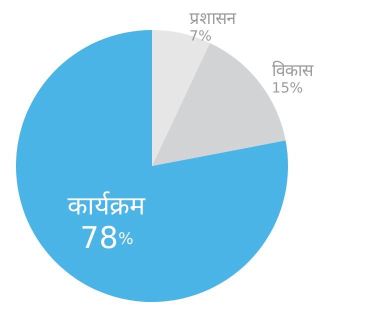 This screenshot has height=321, width=378. What do you see at coordinates (107, 238) in the screenshot?
I see `data-label: 78%` at bounding box center [107, 238].